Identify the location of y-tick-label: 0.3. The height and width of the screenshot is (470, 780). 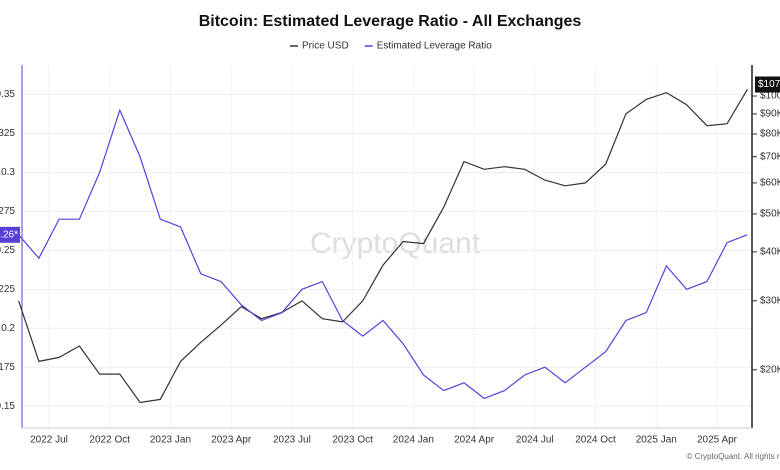
(8, 172).